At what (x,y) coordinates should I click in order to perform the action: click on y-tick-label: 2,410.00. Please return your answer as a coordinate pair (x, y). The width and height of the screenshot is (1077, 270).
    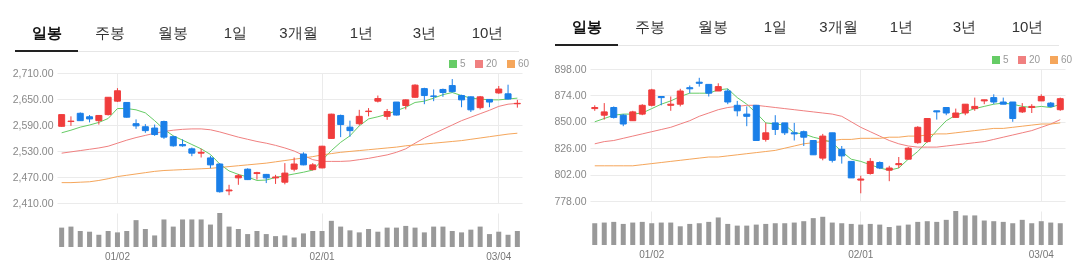
    Looking at the image, I should click on (33, 202).